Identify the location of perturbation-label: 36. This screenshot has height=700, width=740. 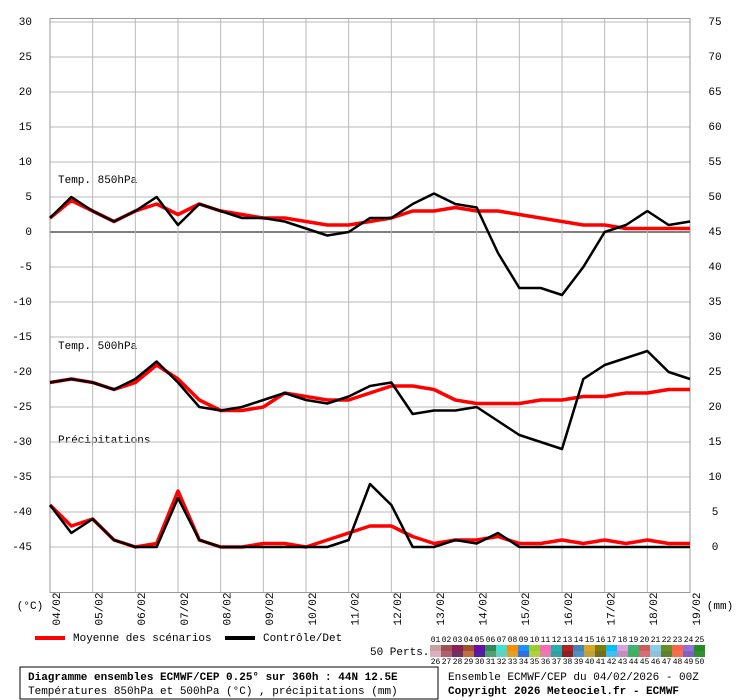
(546, 662).